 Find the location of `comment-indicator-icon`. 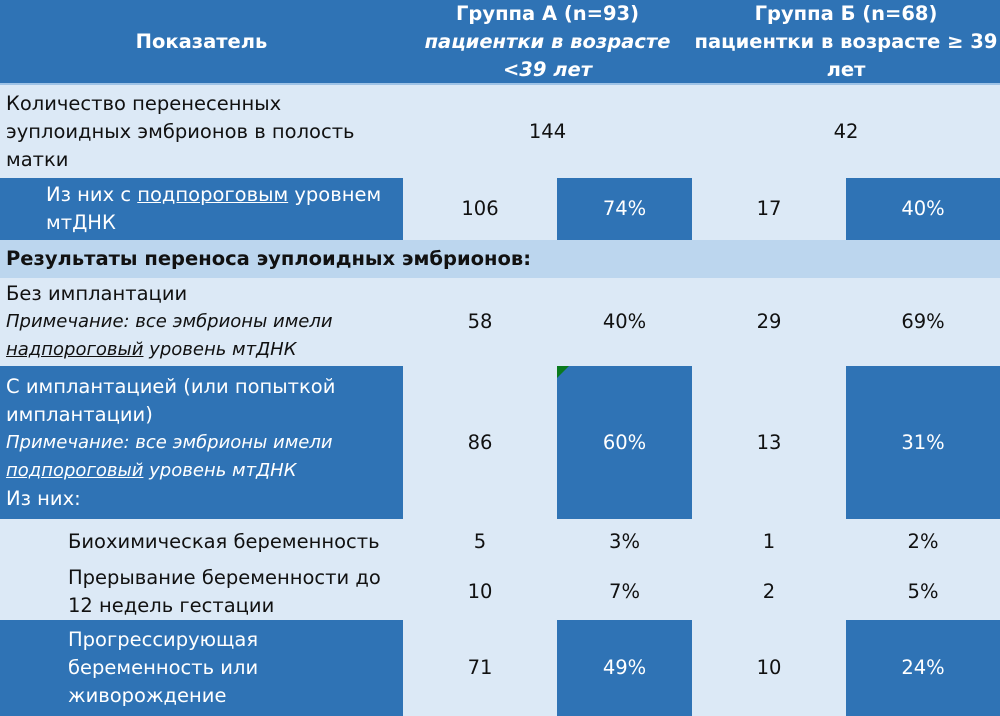

comment-indicator-icon is located at coordinates (563, 372).